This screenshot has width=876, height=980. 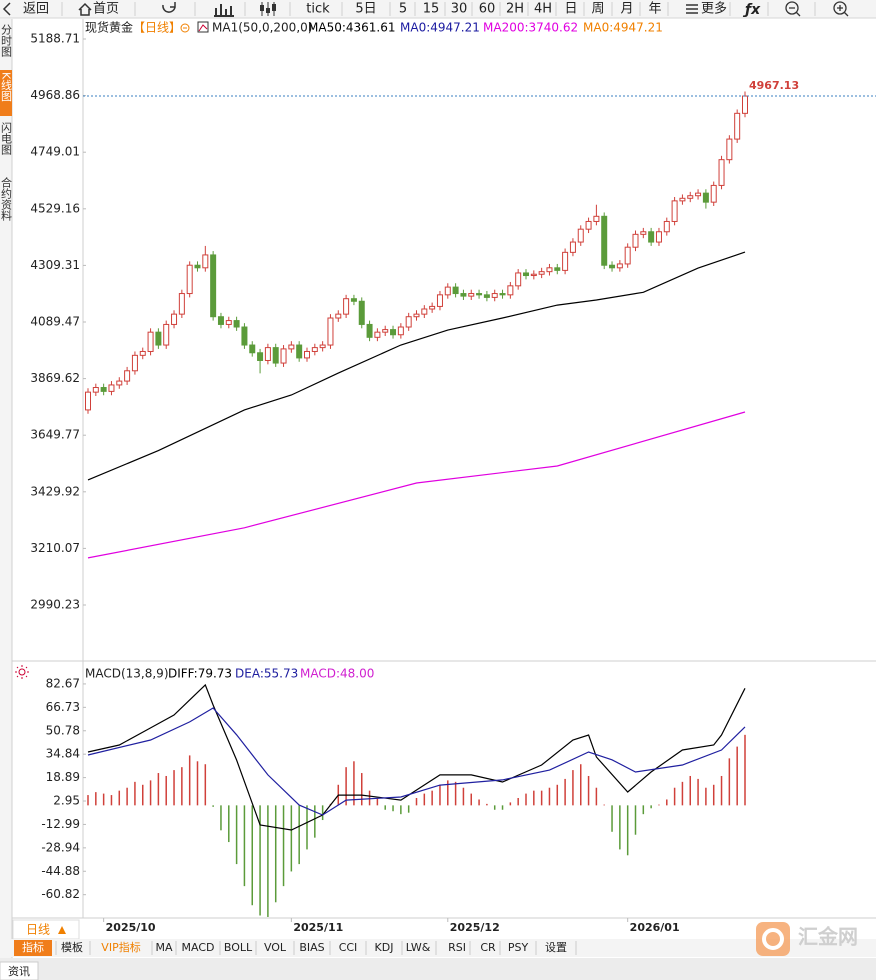 I want to click on toolbar-button: 2H, so click(x=515, y=9).